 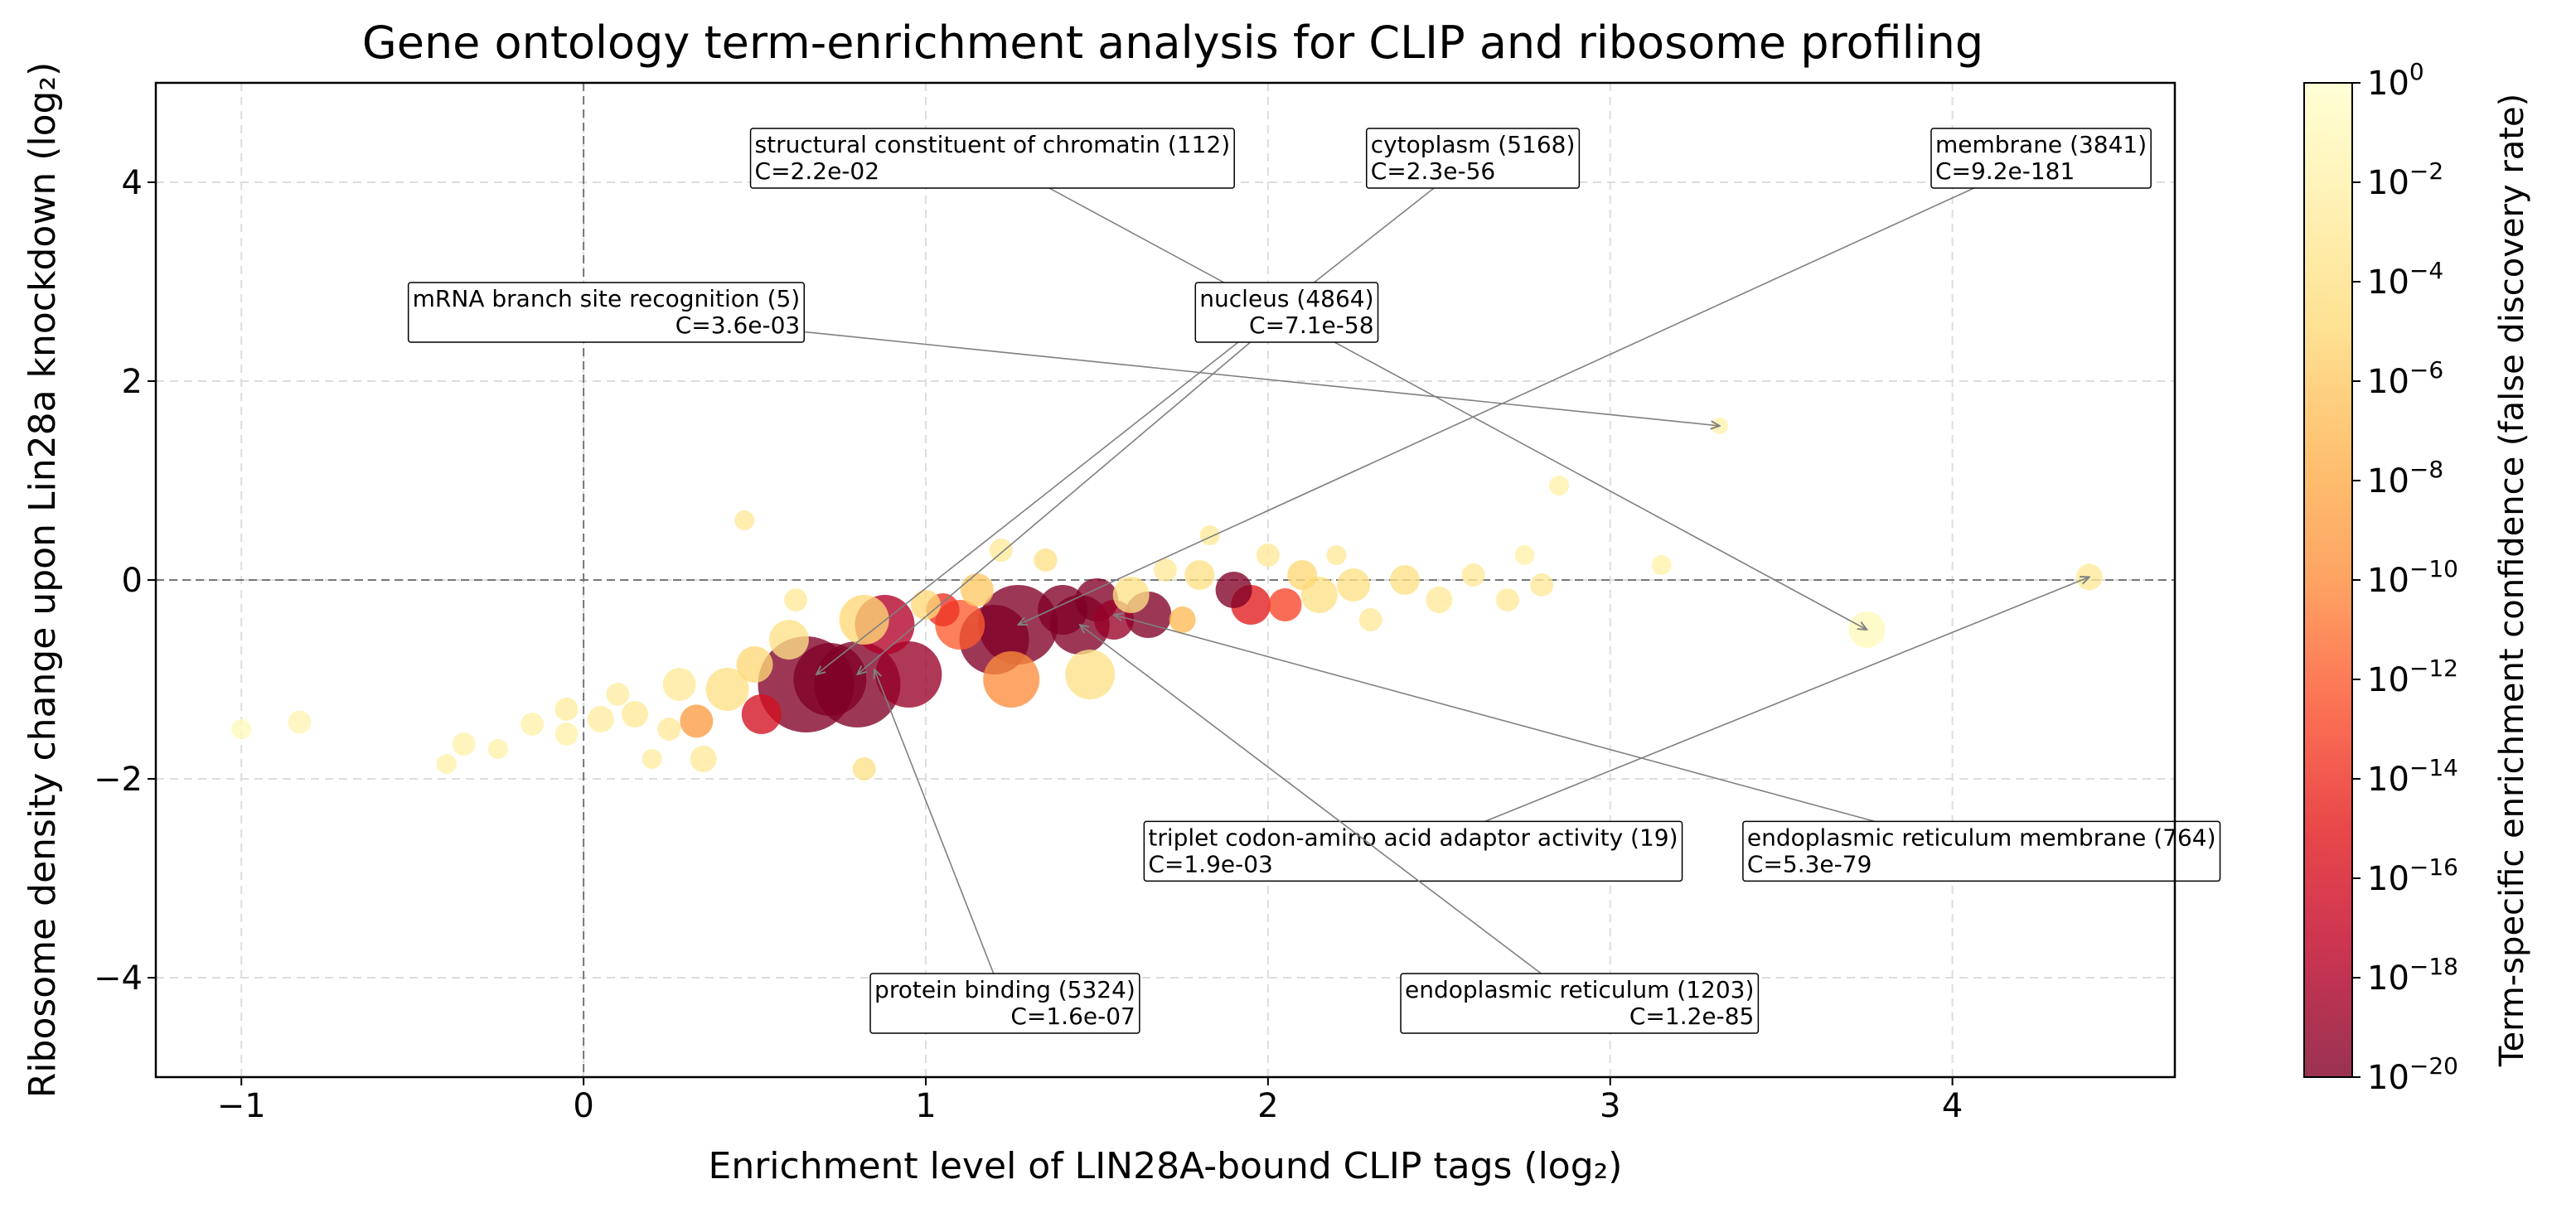 What do you see at coordinates (1952, 1106) in the screenshot?
I see `x-tick-label-5: 4` at bounding box center [1952, 1106].